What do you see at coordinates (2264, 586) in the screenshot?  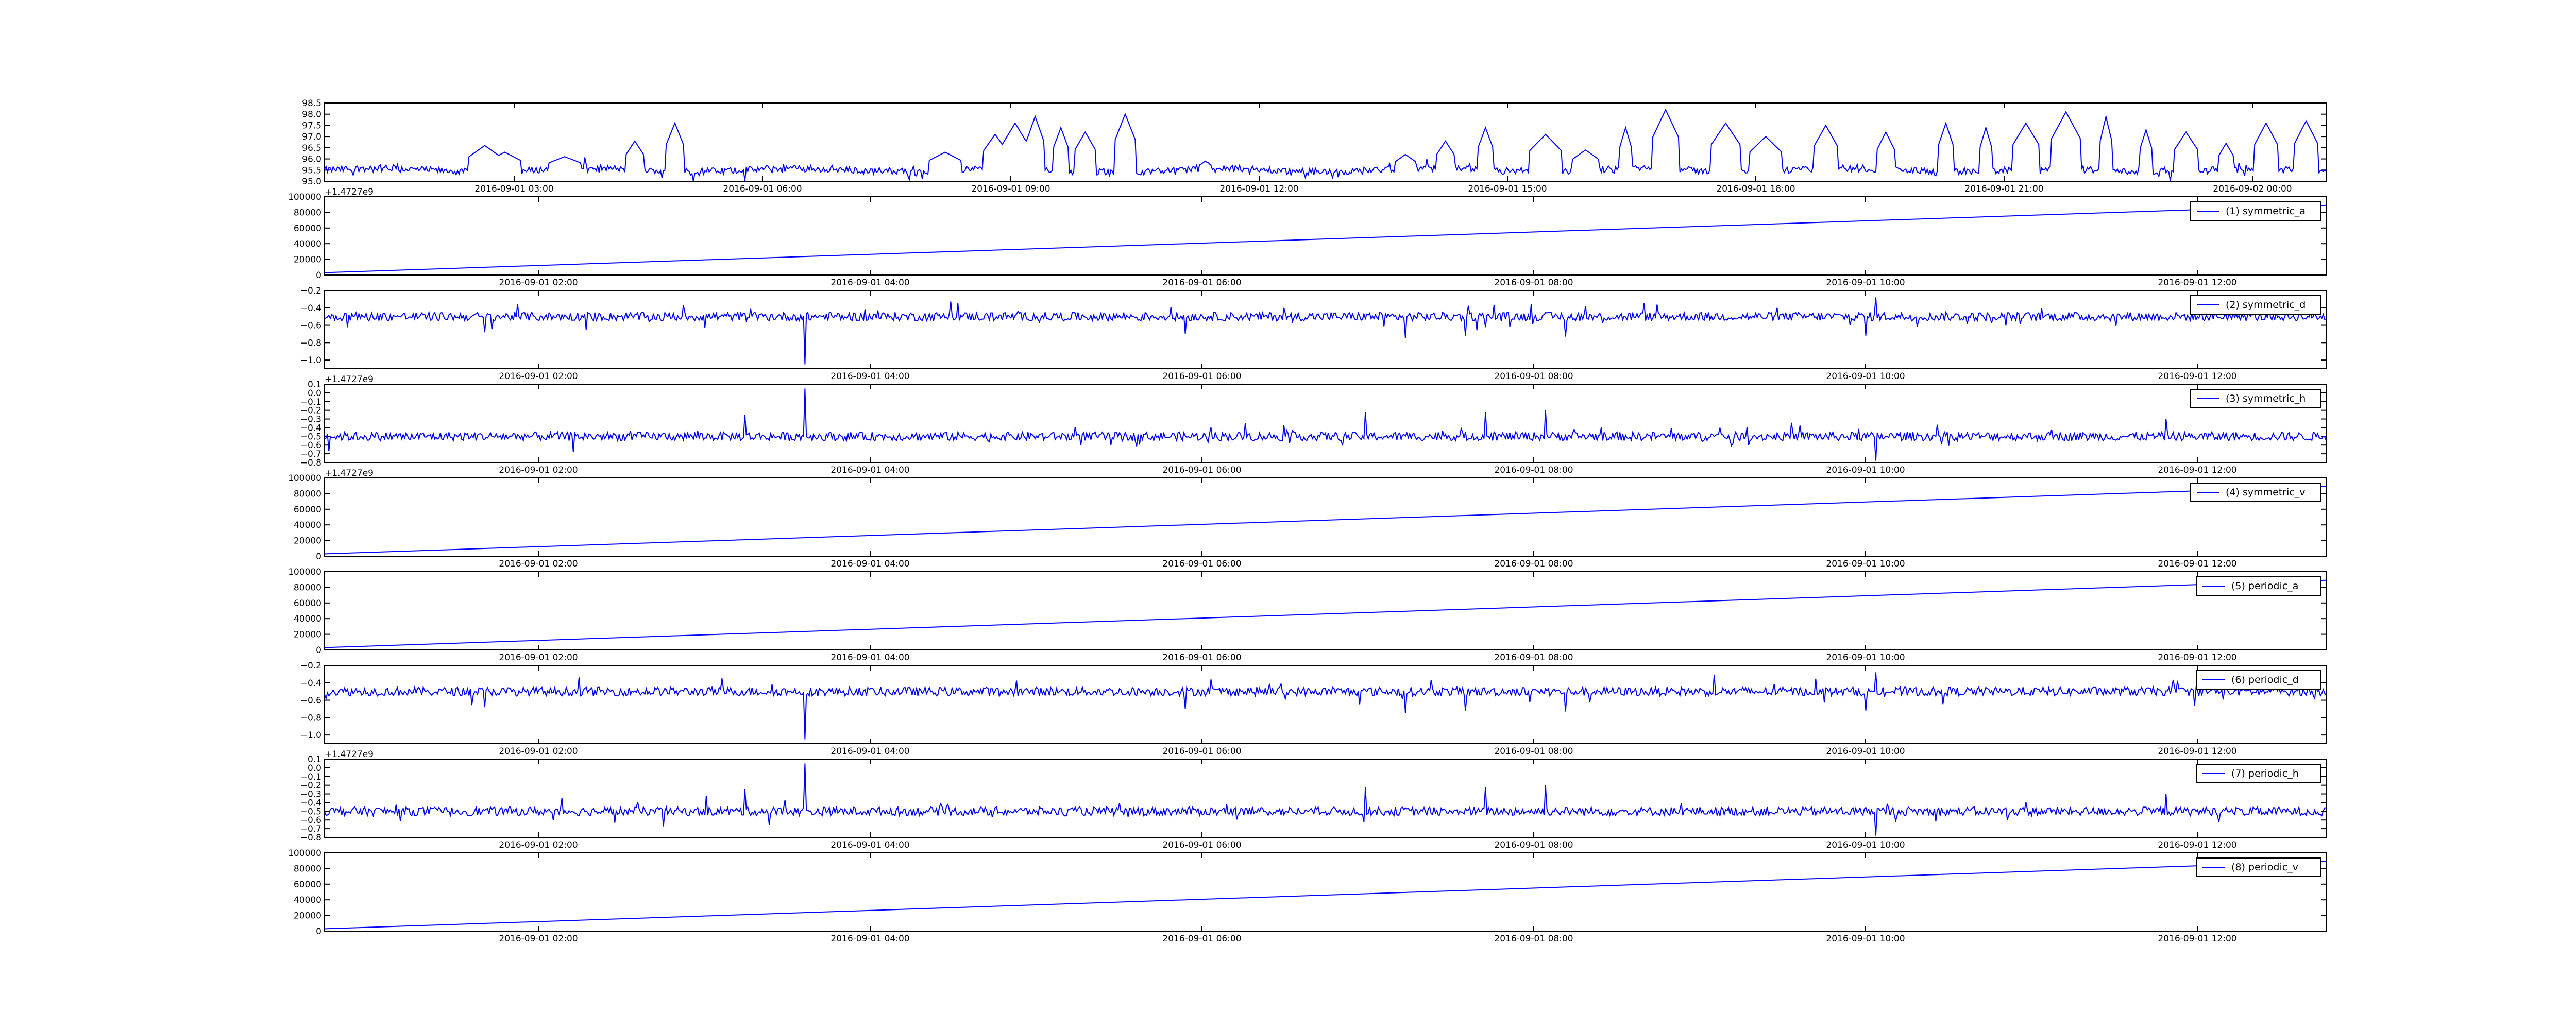 I see `legend-label: (5) periodic_a` at bounding box center [2264, 586].